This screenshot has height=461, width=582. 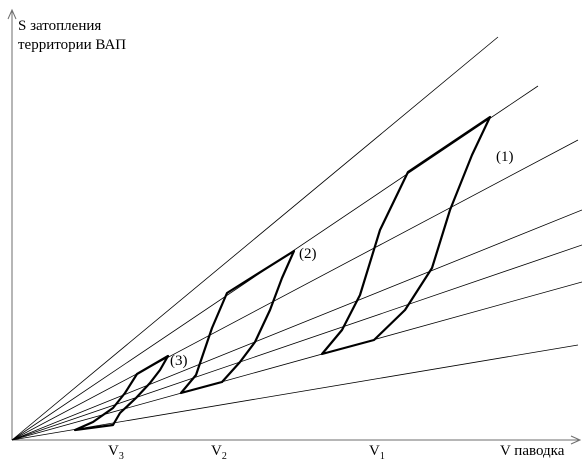 What do you see at coordinates (72, 45) in the screenshot?
I see `y-axis-label-line2: территории ВАП` at bounding box center [72, 45].